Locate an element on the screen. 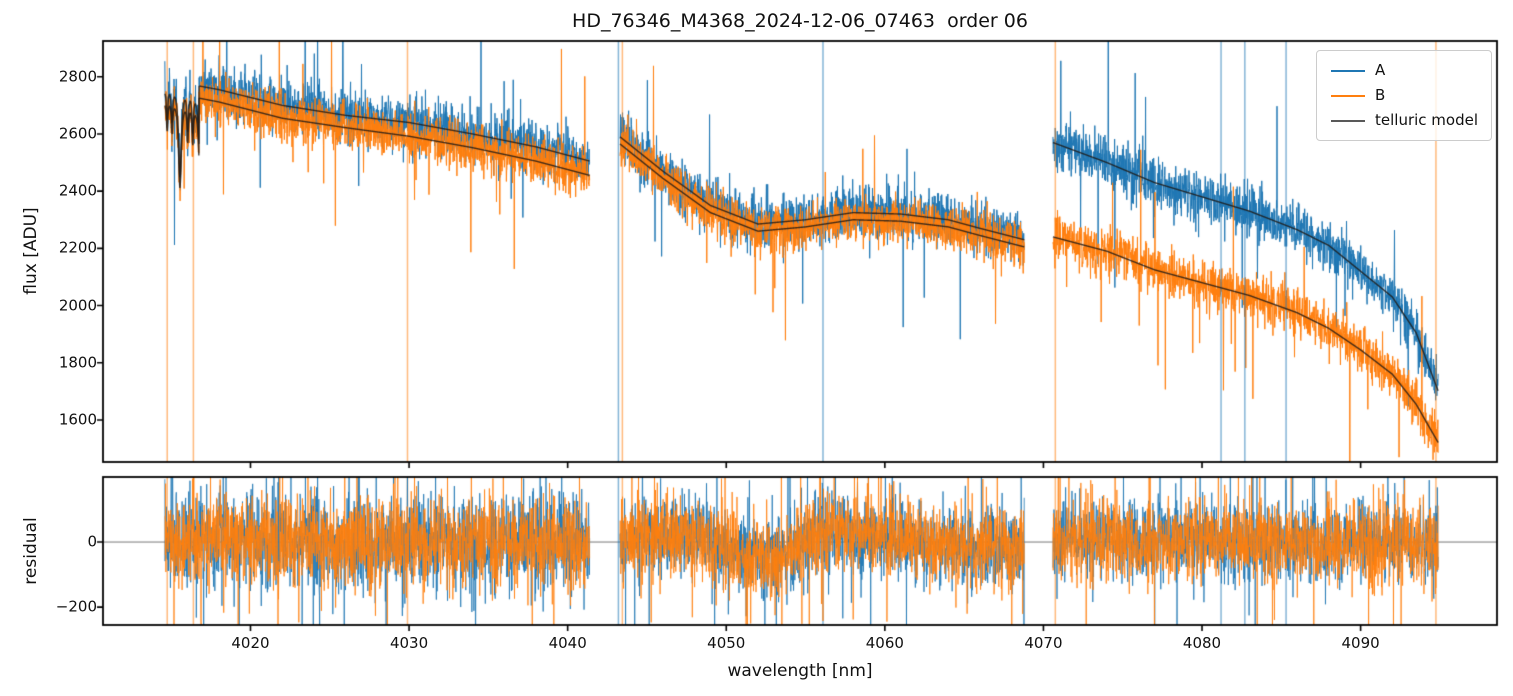 This screenshot has height=696, width=1513. legend-entry: B is located at coordinates (1404, 95).